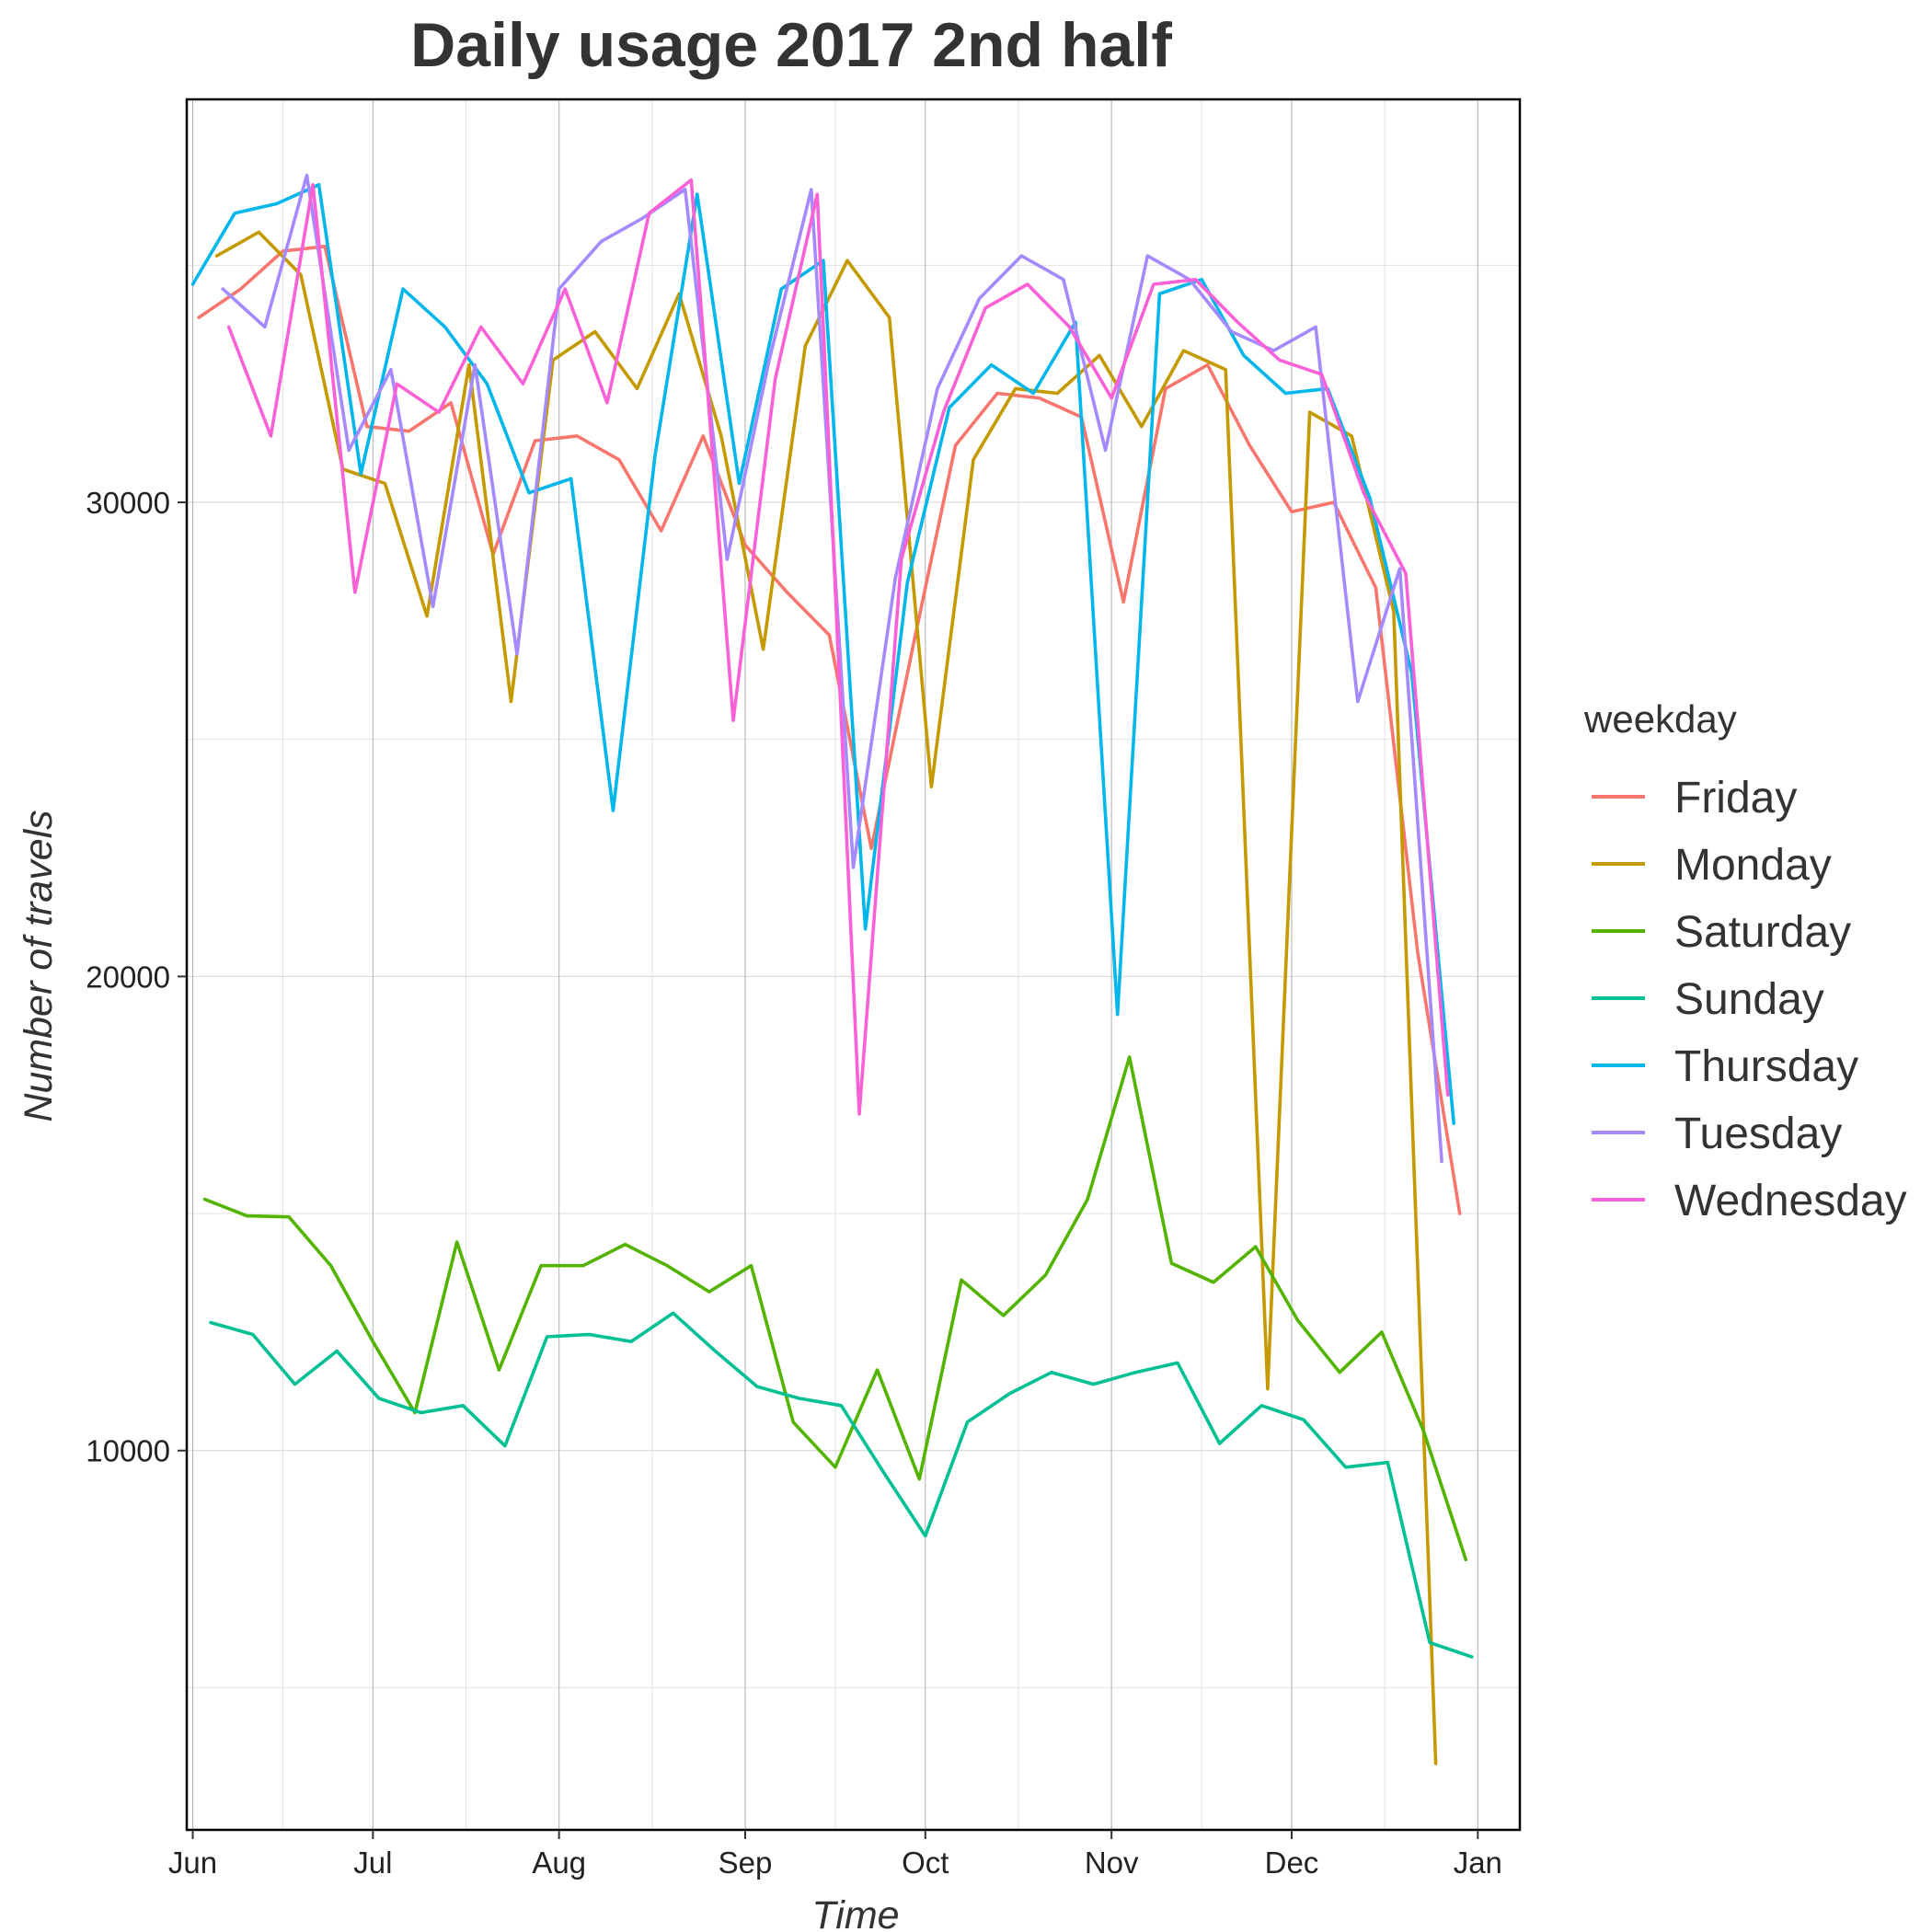 The height and width of the screenshot is (1932, 1932). Describe the element at coordinates (1112, 1863) in the screenshot. I see `x-tick-label: Nov` at that location.